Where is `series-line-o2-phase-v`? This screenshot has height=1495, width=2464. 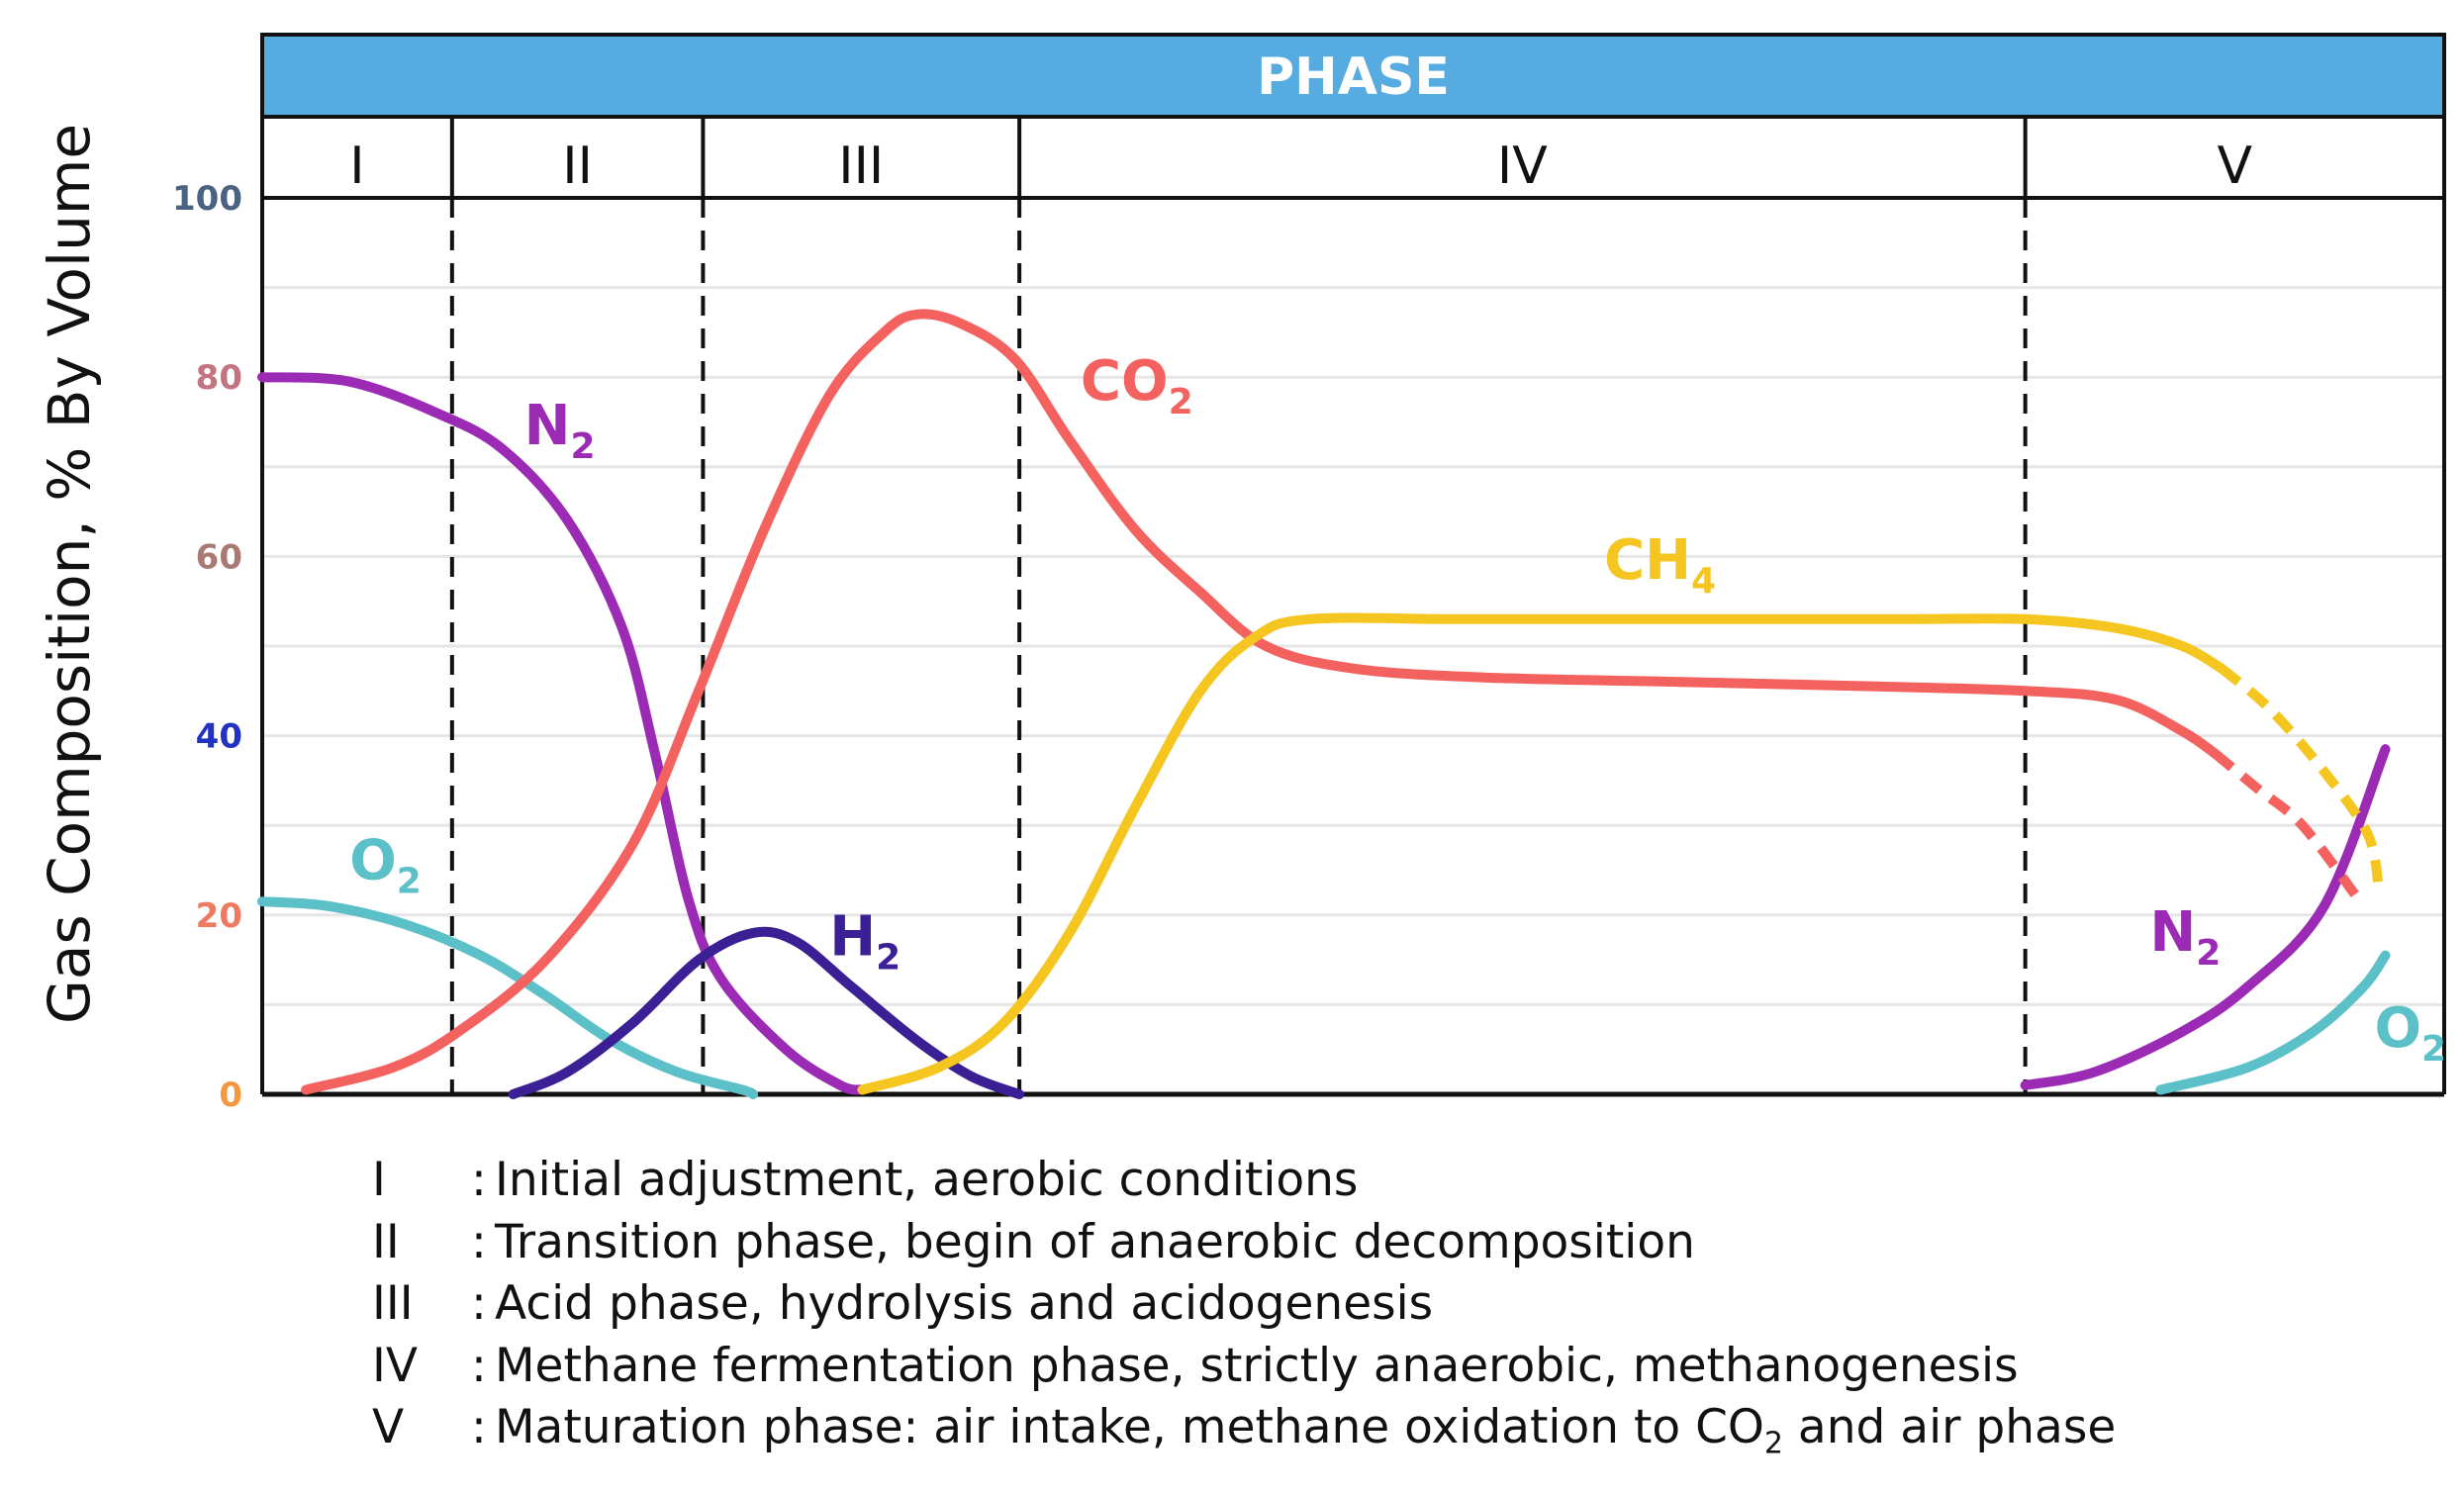
series-line-o2-phase-v is located at coordinates (2273, 1022).